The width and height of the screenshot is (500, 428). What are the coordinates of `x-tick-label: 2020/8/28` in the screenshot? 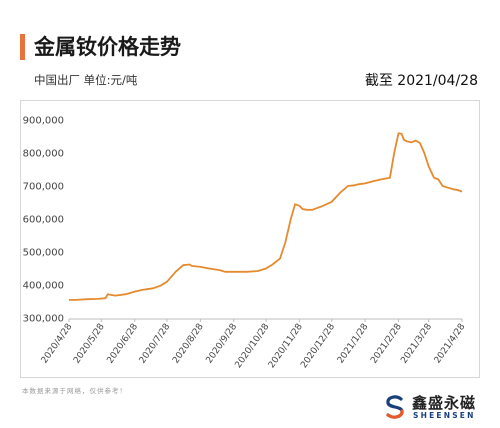 It's located at (188, 344).